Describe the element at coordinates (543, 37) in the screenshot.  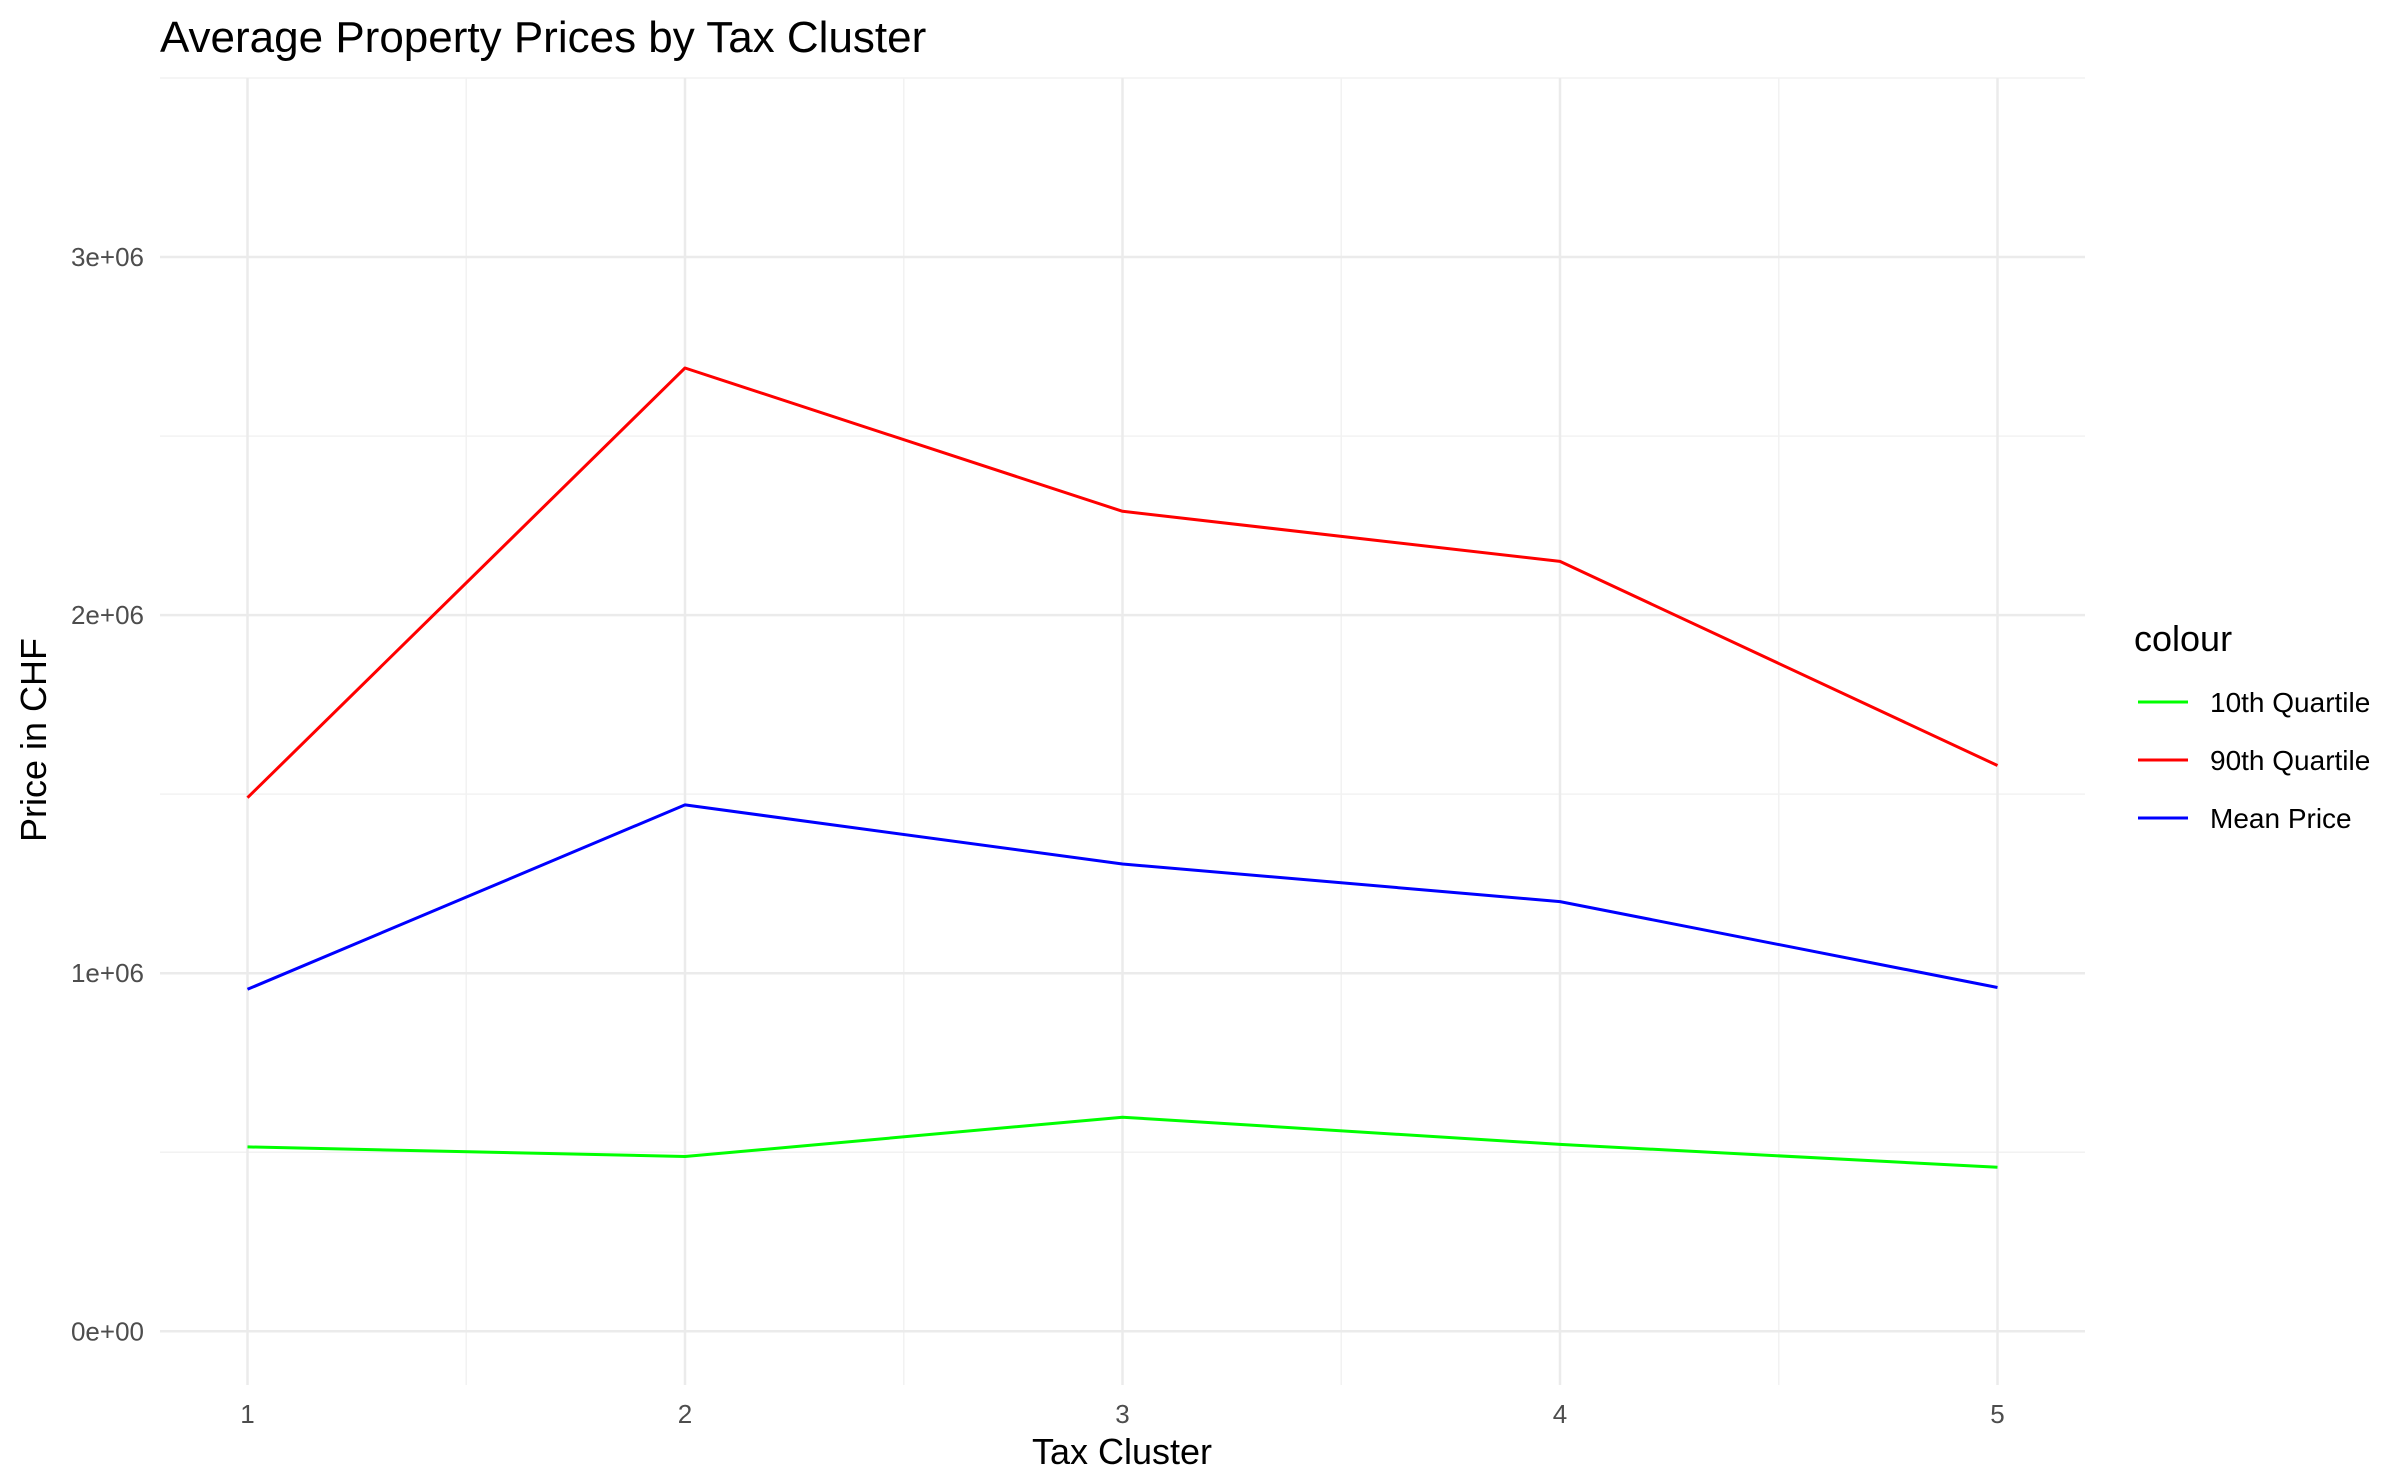
I see `chart-title: Average Property Prices by Tax Cluster` at that location.